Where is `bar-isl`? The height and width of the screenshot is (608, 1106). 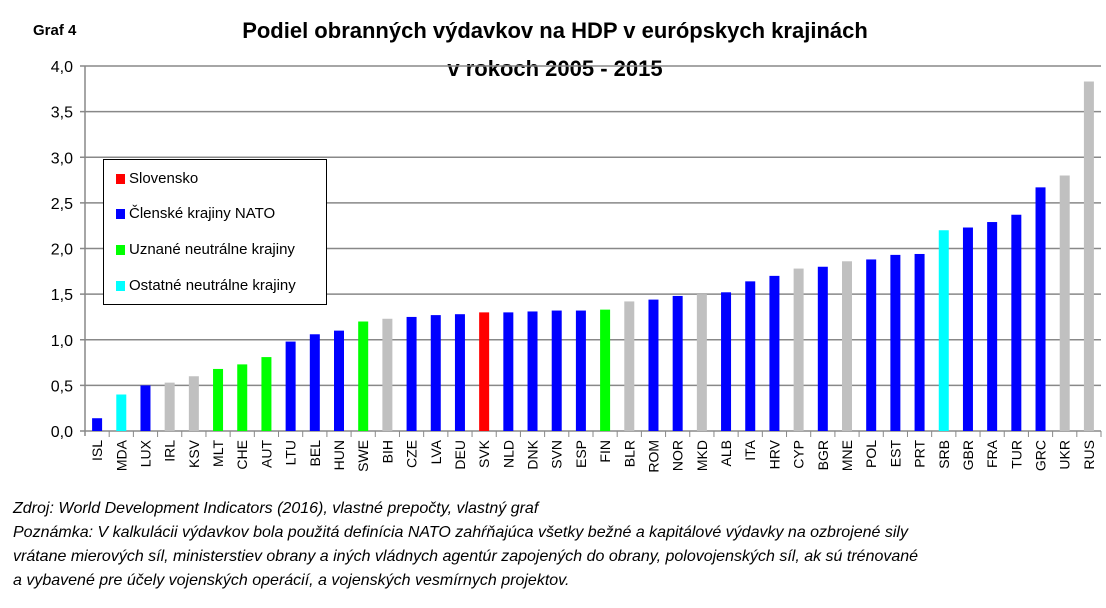 bar-isl is located at coordinates (97, 424).